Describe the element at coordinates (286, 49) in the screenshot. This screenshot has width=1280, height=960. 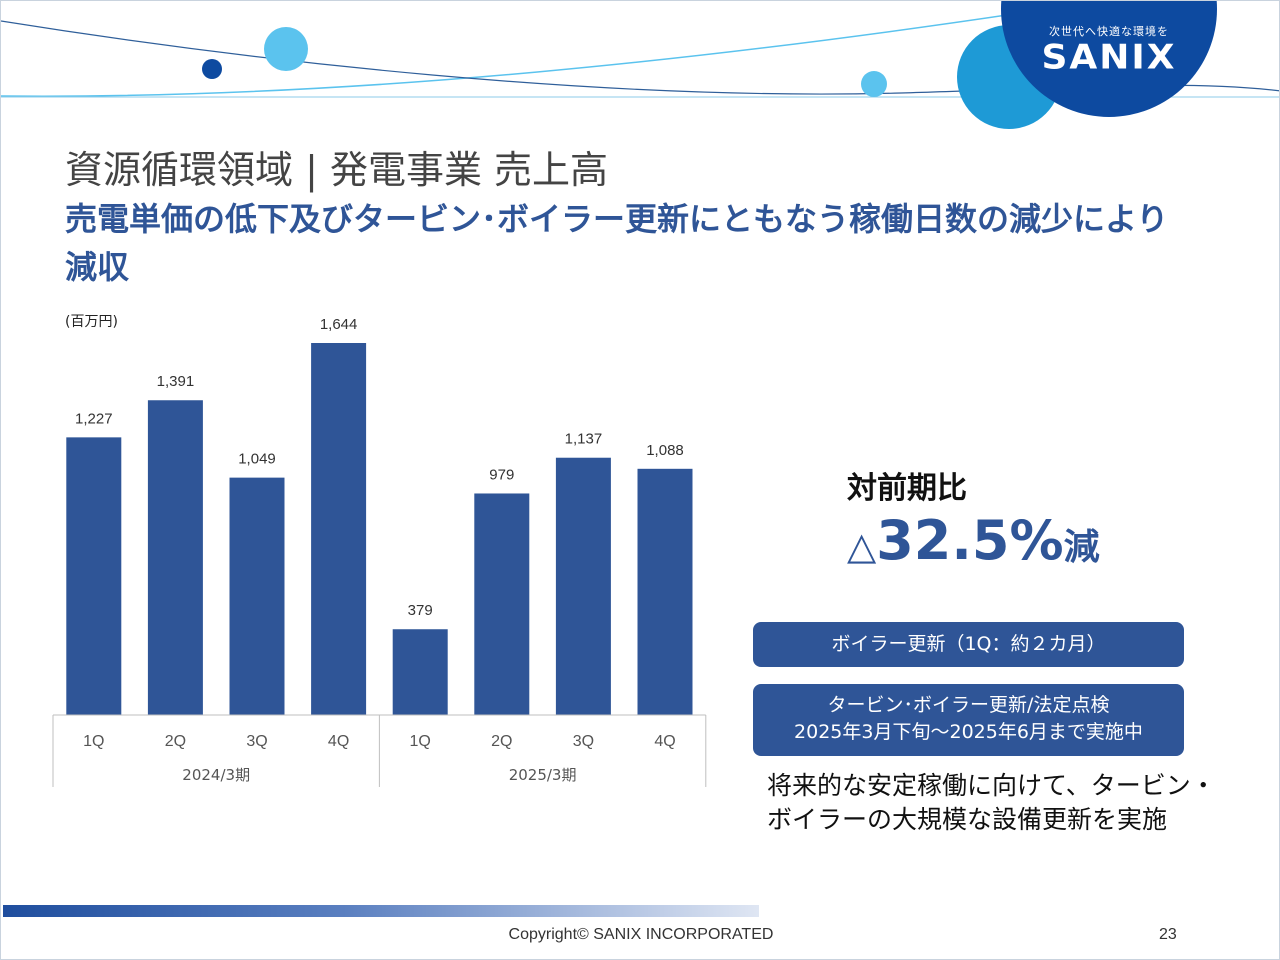
I see `decor-dot-large` at that location.